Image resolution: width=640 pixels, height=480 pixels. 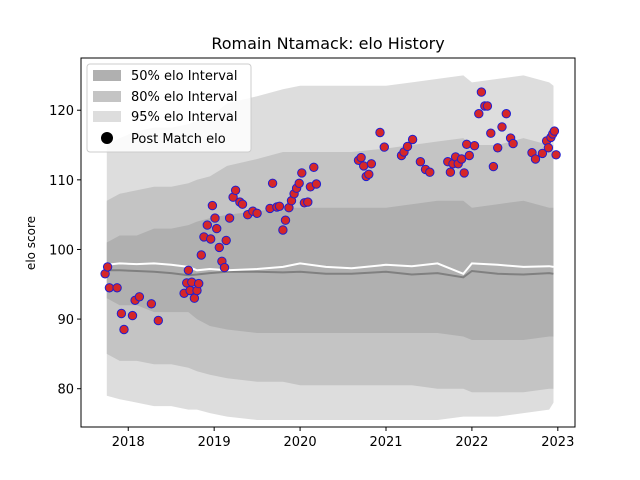 I want to click on chart-title: Romain Ntamack: elo History, so click(x=327, y=43).